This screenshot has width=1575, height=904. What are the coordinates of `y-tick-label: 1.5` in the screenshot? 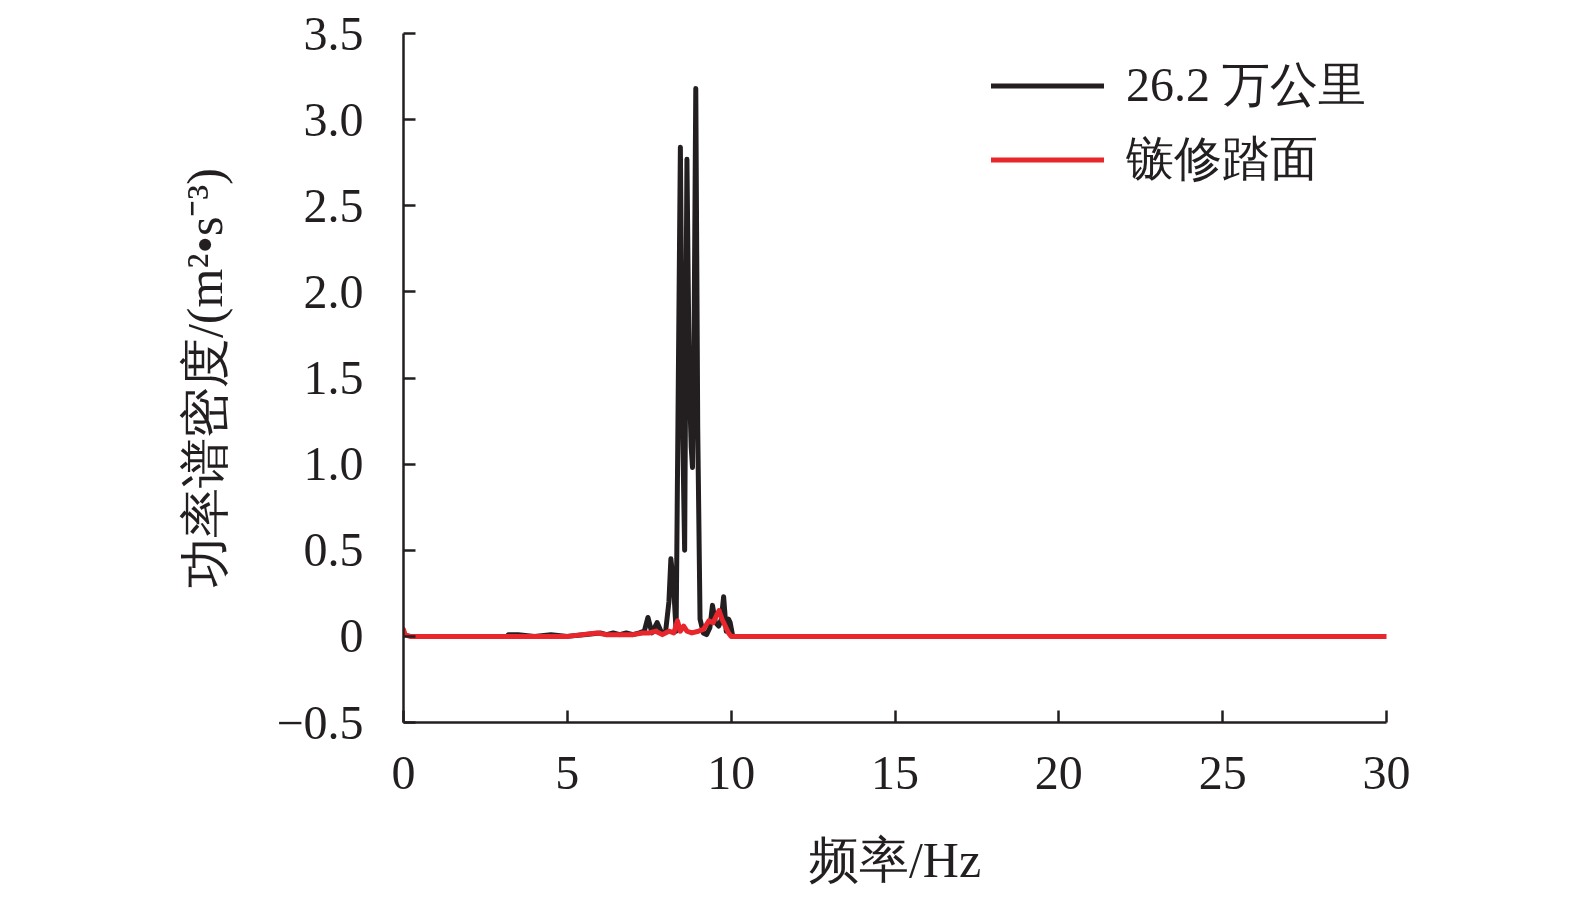 It's located at (333, 377).